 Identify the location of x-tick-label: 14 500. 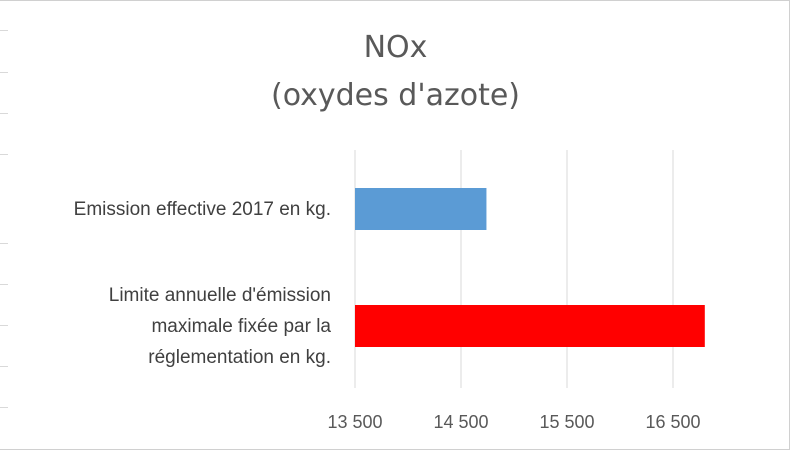
(460, 422).